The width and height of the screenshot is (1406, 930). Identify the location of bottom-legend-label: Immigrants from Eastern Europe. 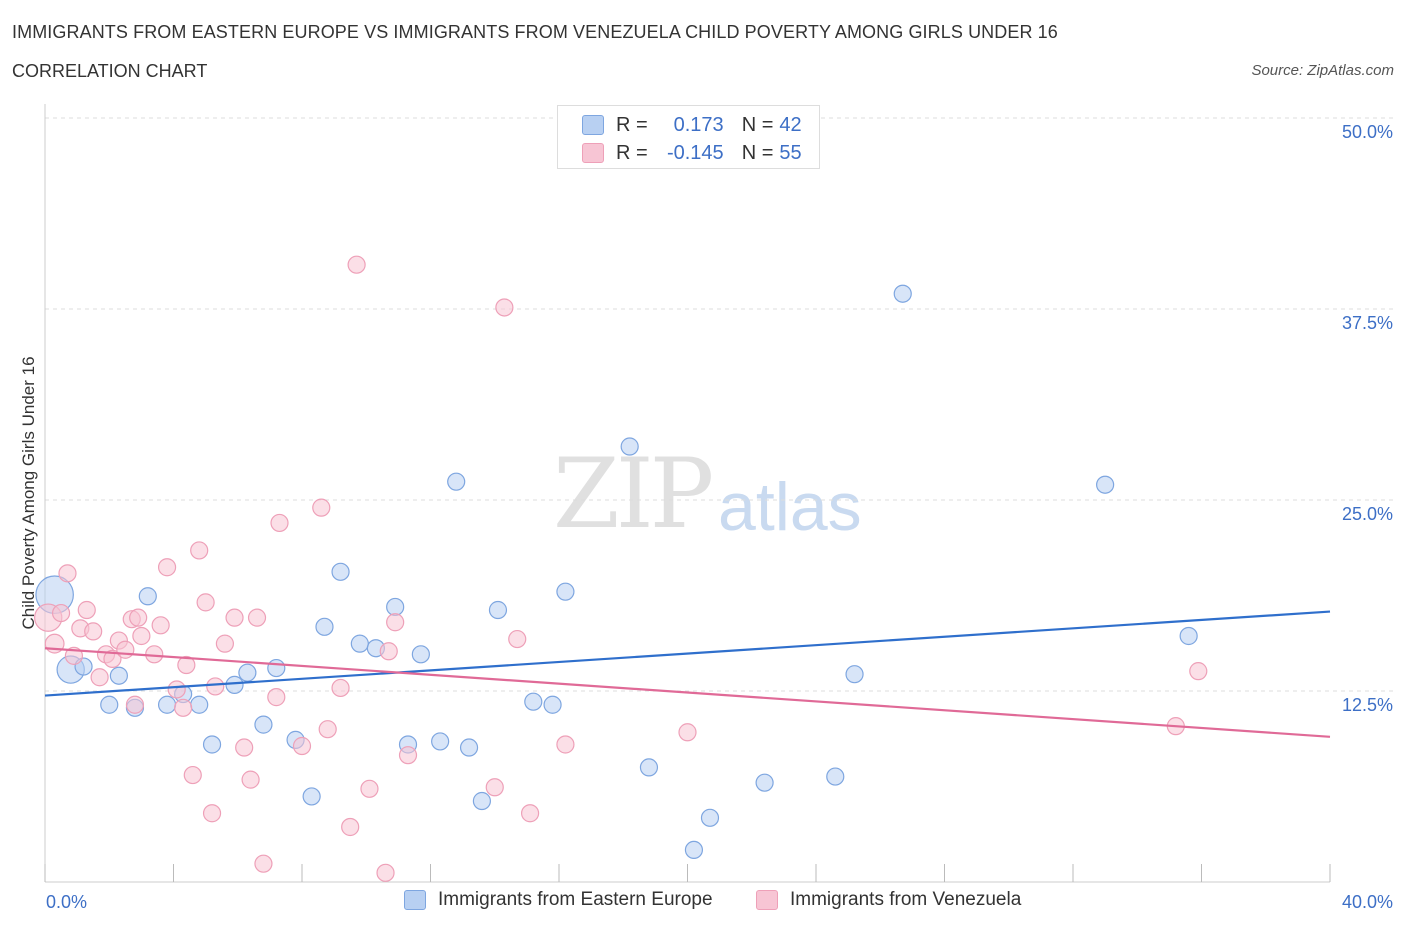
(575, 899).